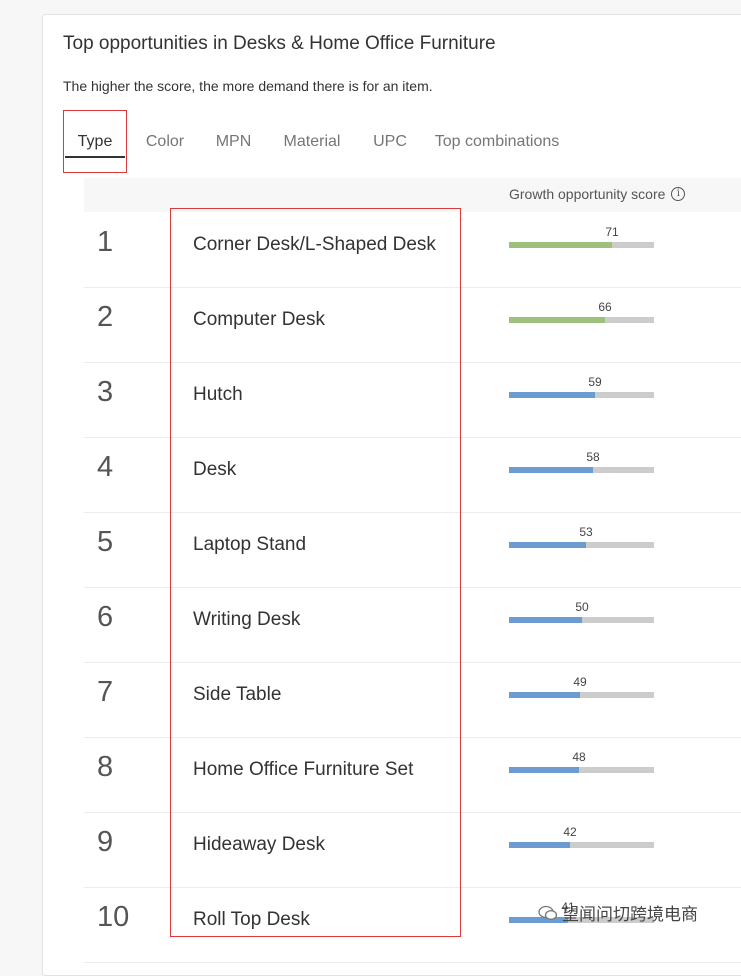  I want to click on score-value: 58, so click(593, 457).